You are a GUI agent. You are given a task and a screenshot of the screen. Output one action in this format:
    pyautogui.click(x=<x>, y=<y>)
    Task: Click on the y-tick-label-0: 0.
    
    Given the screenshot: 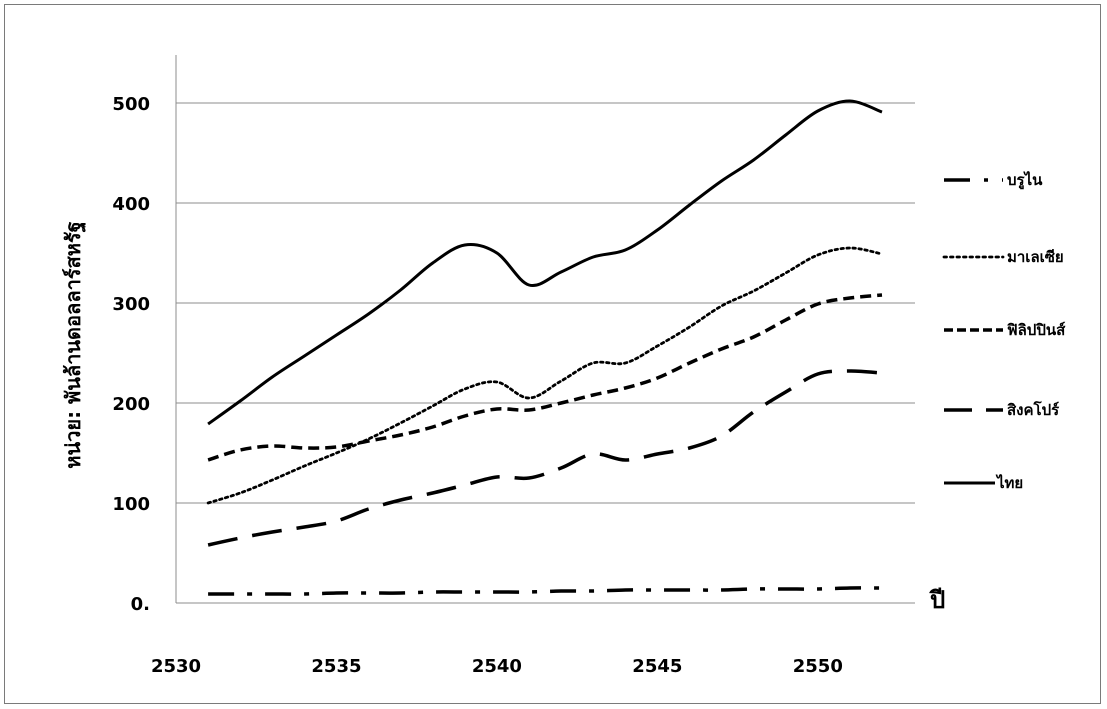 What is the action you would take?
    pyautogui.click(x=140, y=604)
    